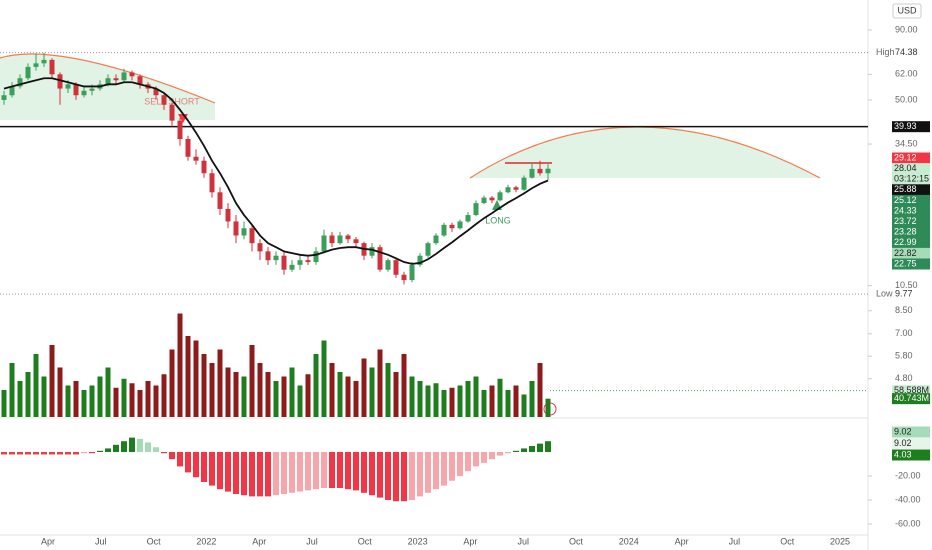 The height and width of the screenshot is (550, 932). Describe the element at coordinates (645, 152) in the screenshot. I see `right-arc-fill` at that location.